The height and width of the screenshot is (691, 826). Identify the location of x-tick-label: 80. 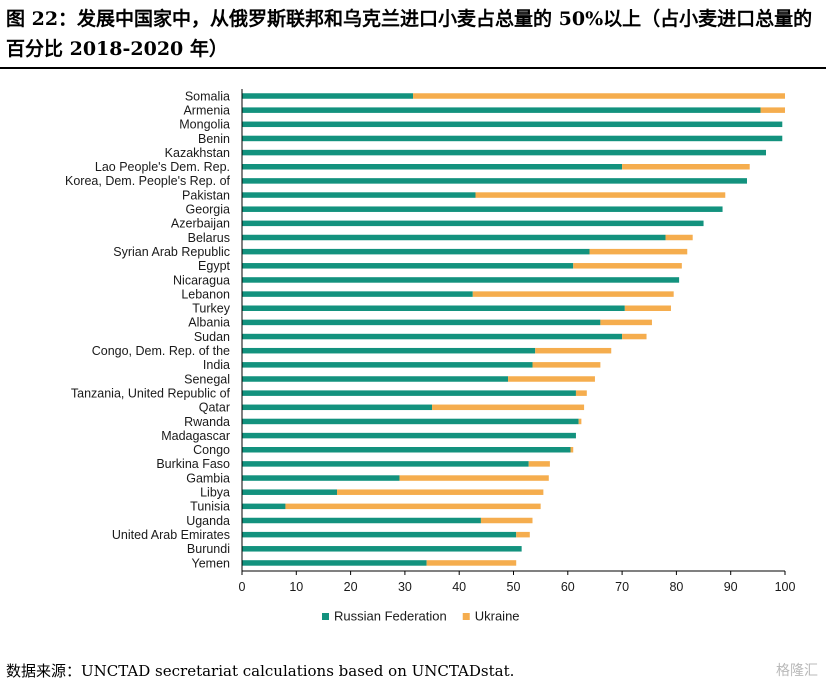
(676, 587).